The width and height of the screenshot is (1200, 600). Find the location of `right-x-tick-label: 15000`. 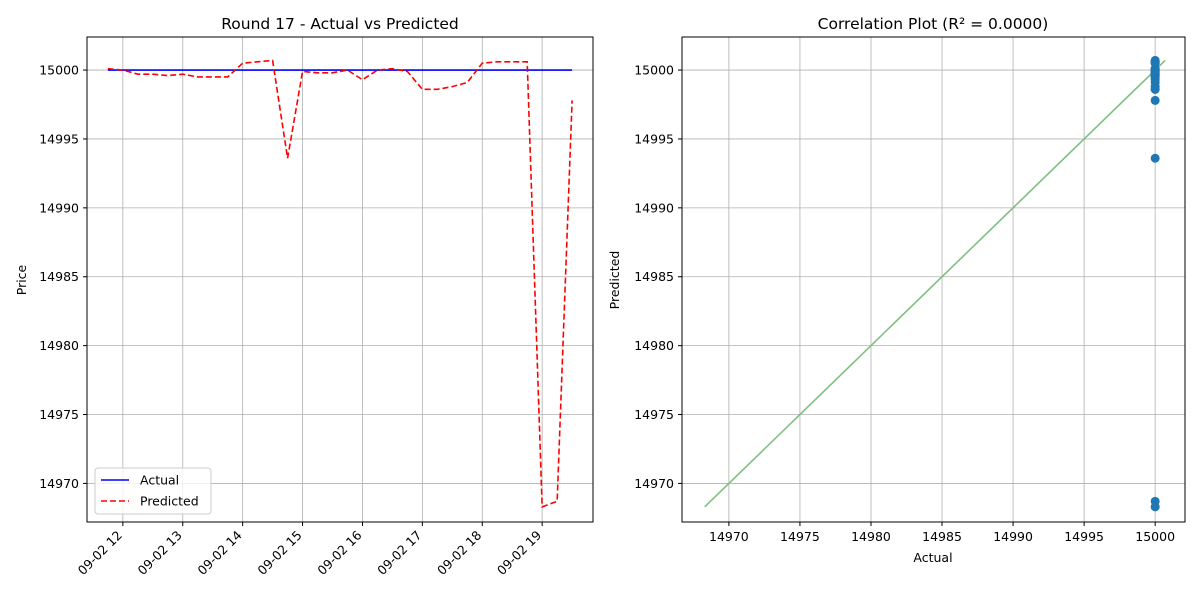

right-x-tick-label: 15000 is located at coordinates (1155, 536).